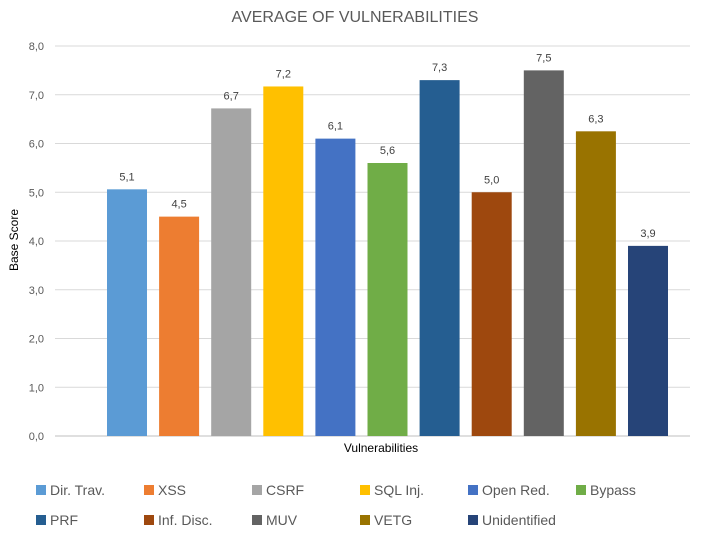  What do you see at coordinates (36, 437) in the screenshot?
I see `y-tick-label: 0,0` at bounding box center [36, 437].